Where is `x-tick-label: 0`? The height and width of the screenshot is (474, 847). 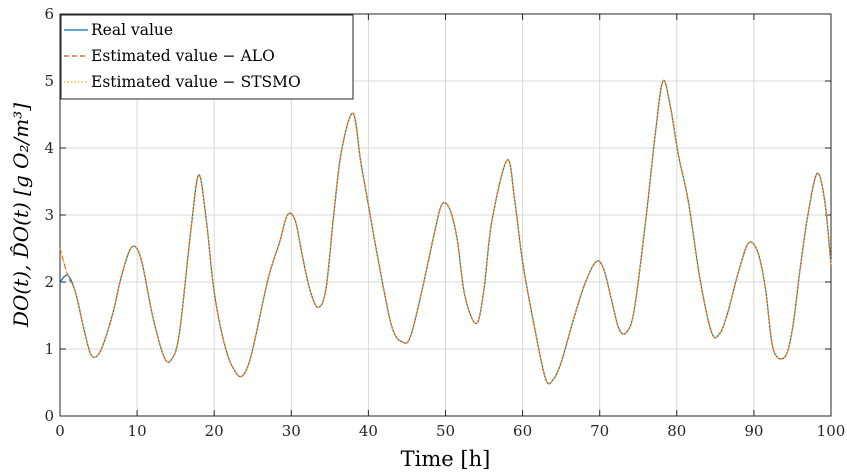
x-tick-label: 0 is located at coordinates (60, 431).